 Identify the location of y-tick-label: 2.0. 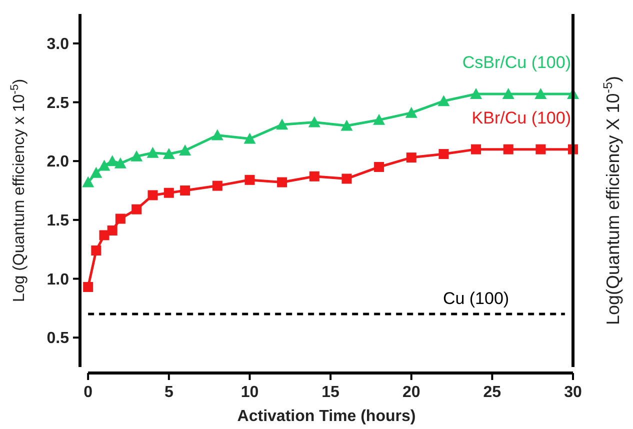
(58, 162).